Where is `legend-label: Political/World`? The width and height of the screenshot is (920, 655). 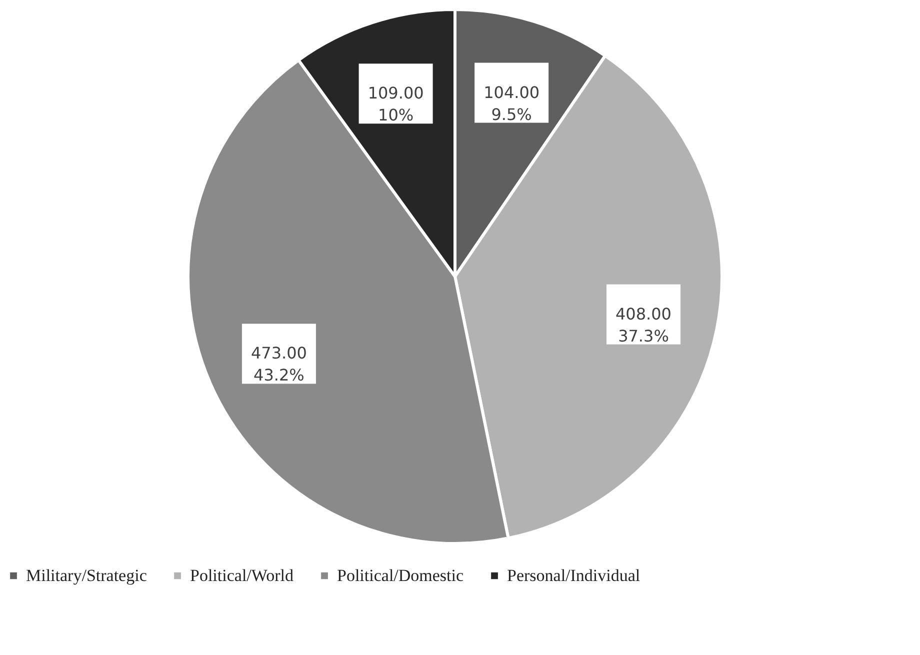 legend-label: Political/World is located at coordinates (242, 575).